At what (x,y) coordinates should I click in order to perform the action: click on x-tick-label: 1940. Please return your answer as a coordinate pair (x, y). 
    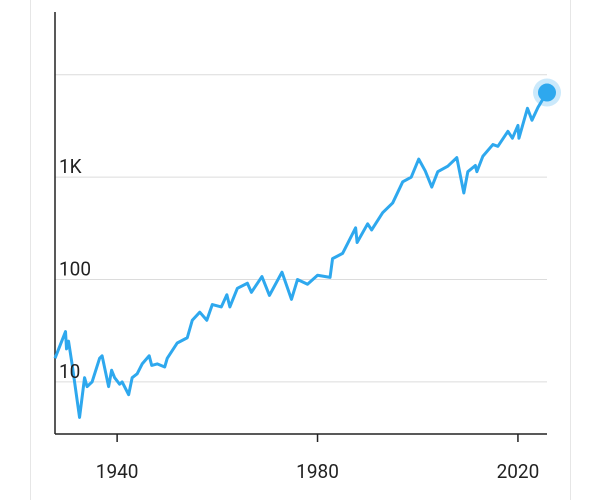
    Looking at the image, I should click on (117, 471).